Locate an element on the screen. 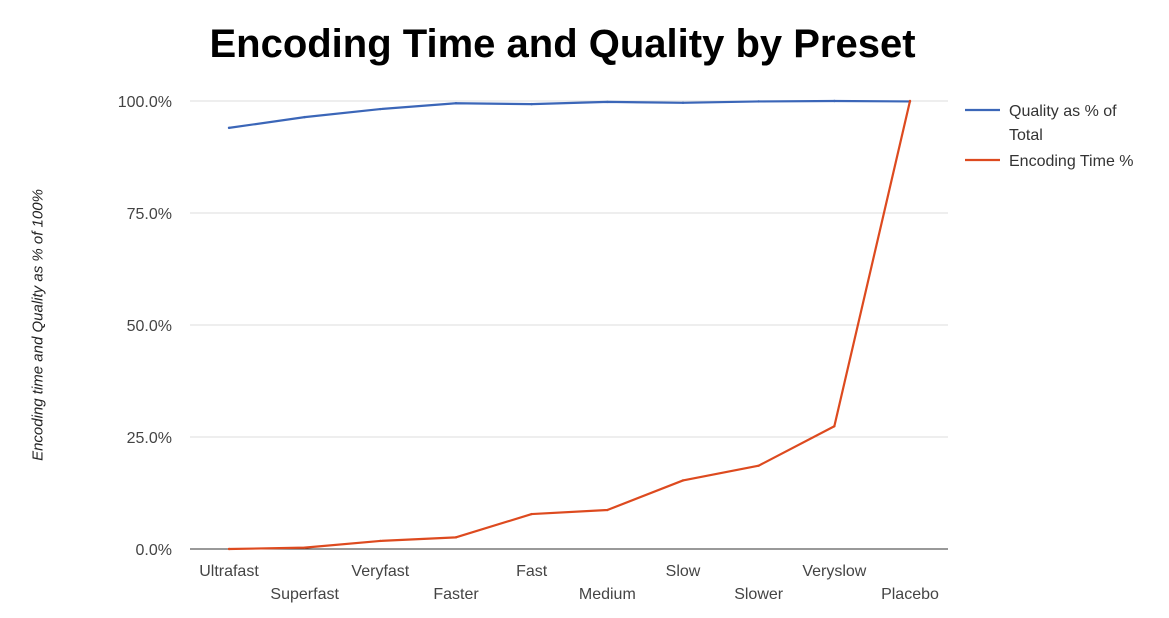 The width and height of the screenshot is (1169, 618). y-tick-label: 100.0% is located at coordinates (145, 102).